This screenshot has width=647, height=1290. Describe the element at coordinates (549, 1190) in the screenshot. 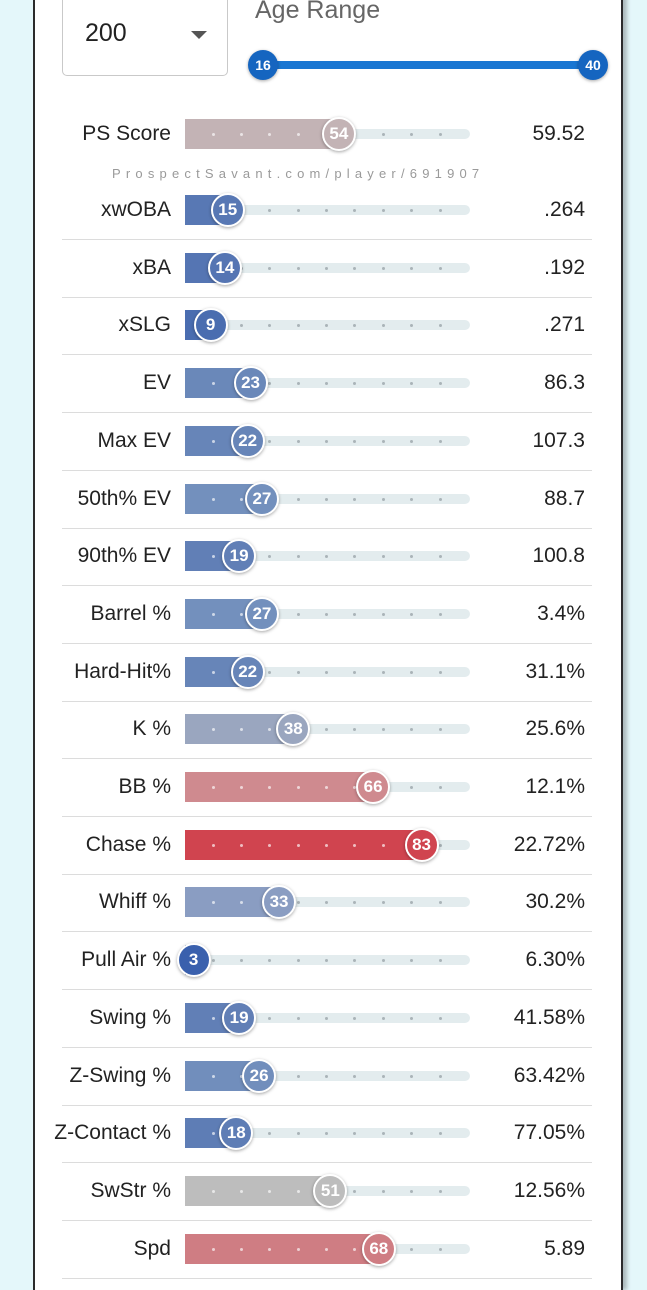

I see `metric-value: 12.56%` at that location.